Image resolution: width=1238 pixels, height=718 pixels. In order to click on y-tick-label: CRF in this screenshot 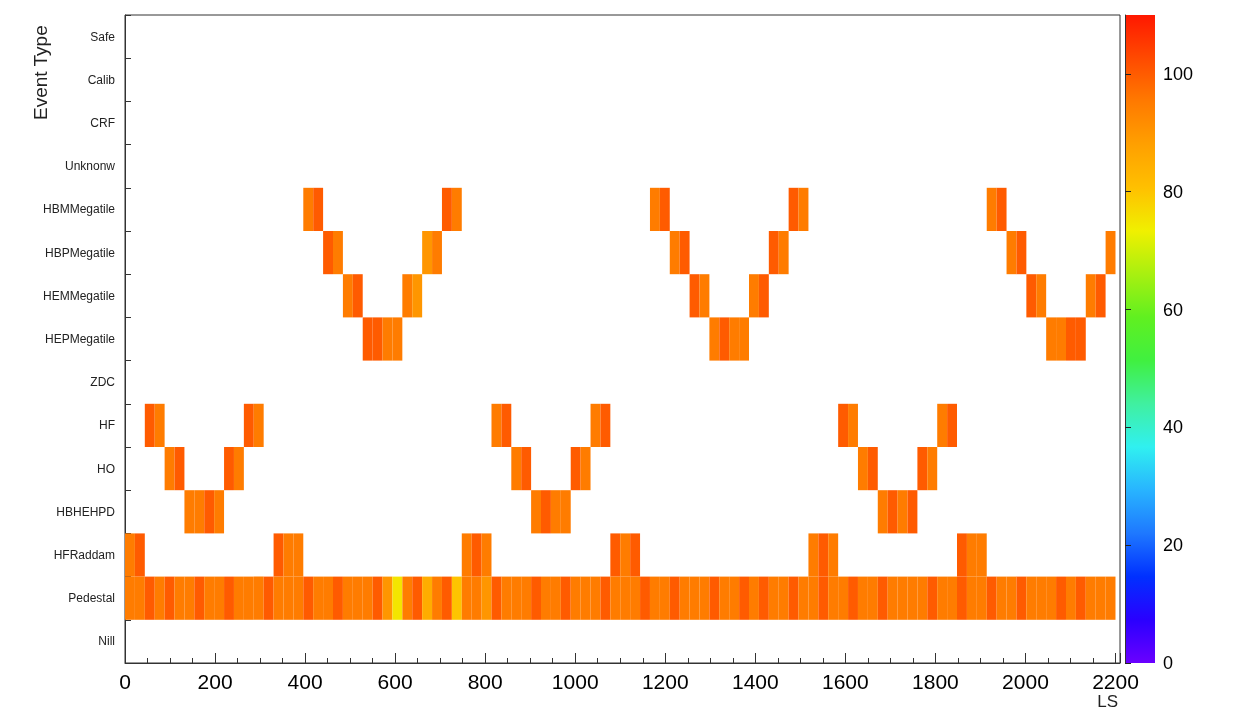, I will do `click(102, 123)`.